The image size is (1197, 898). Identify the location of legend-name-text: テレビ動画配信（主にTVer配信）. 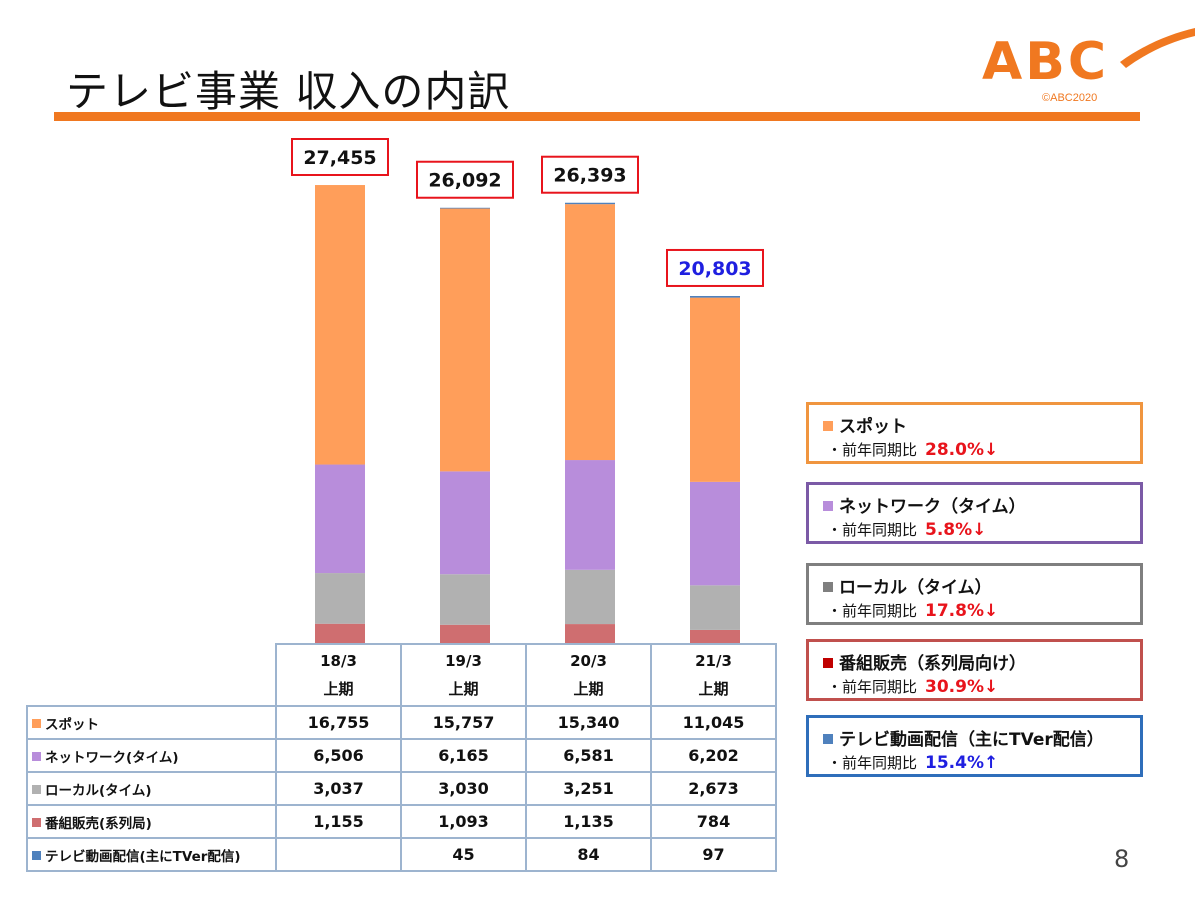
(971, 740).